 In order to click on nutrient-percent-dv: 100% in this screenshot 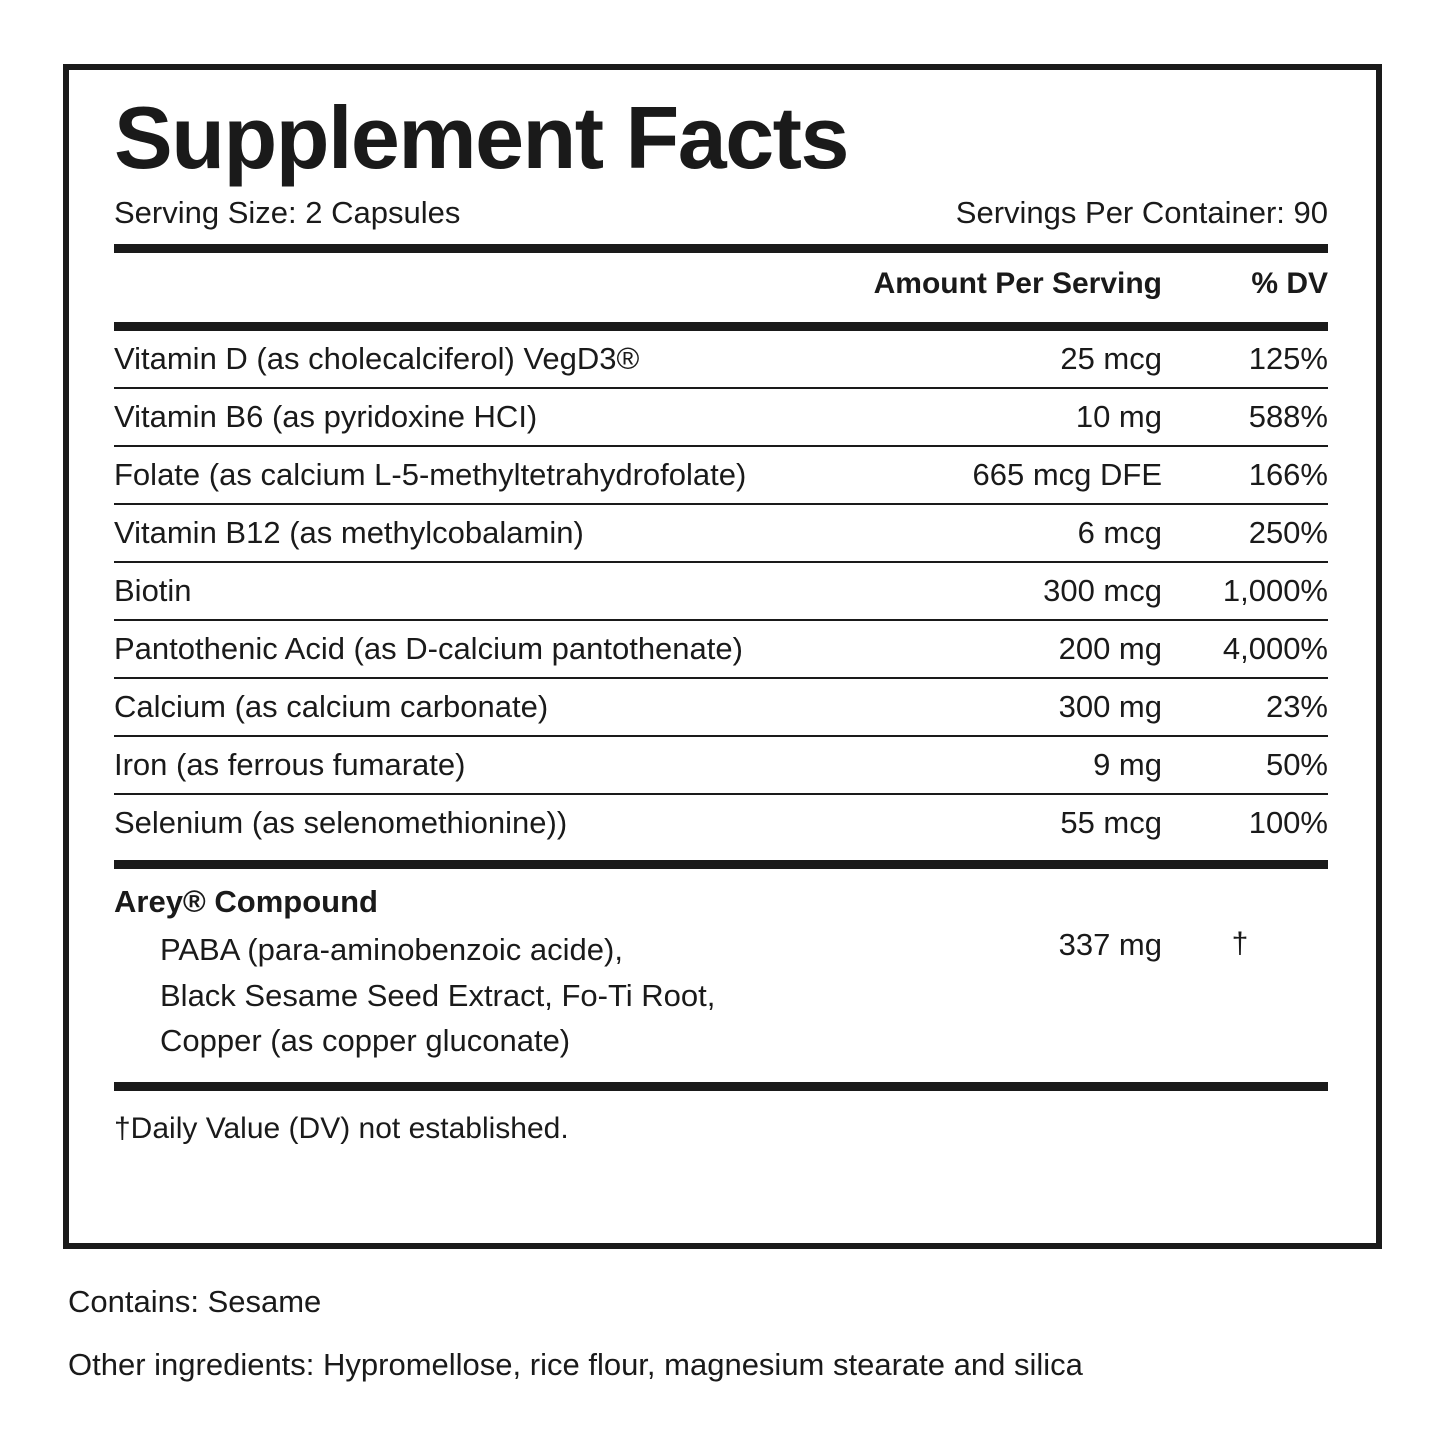, I will do `click(1288, 822)`.